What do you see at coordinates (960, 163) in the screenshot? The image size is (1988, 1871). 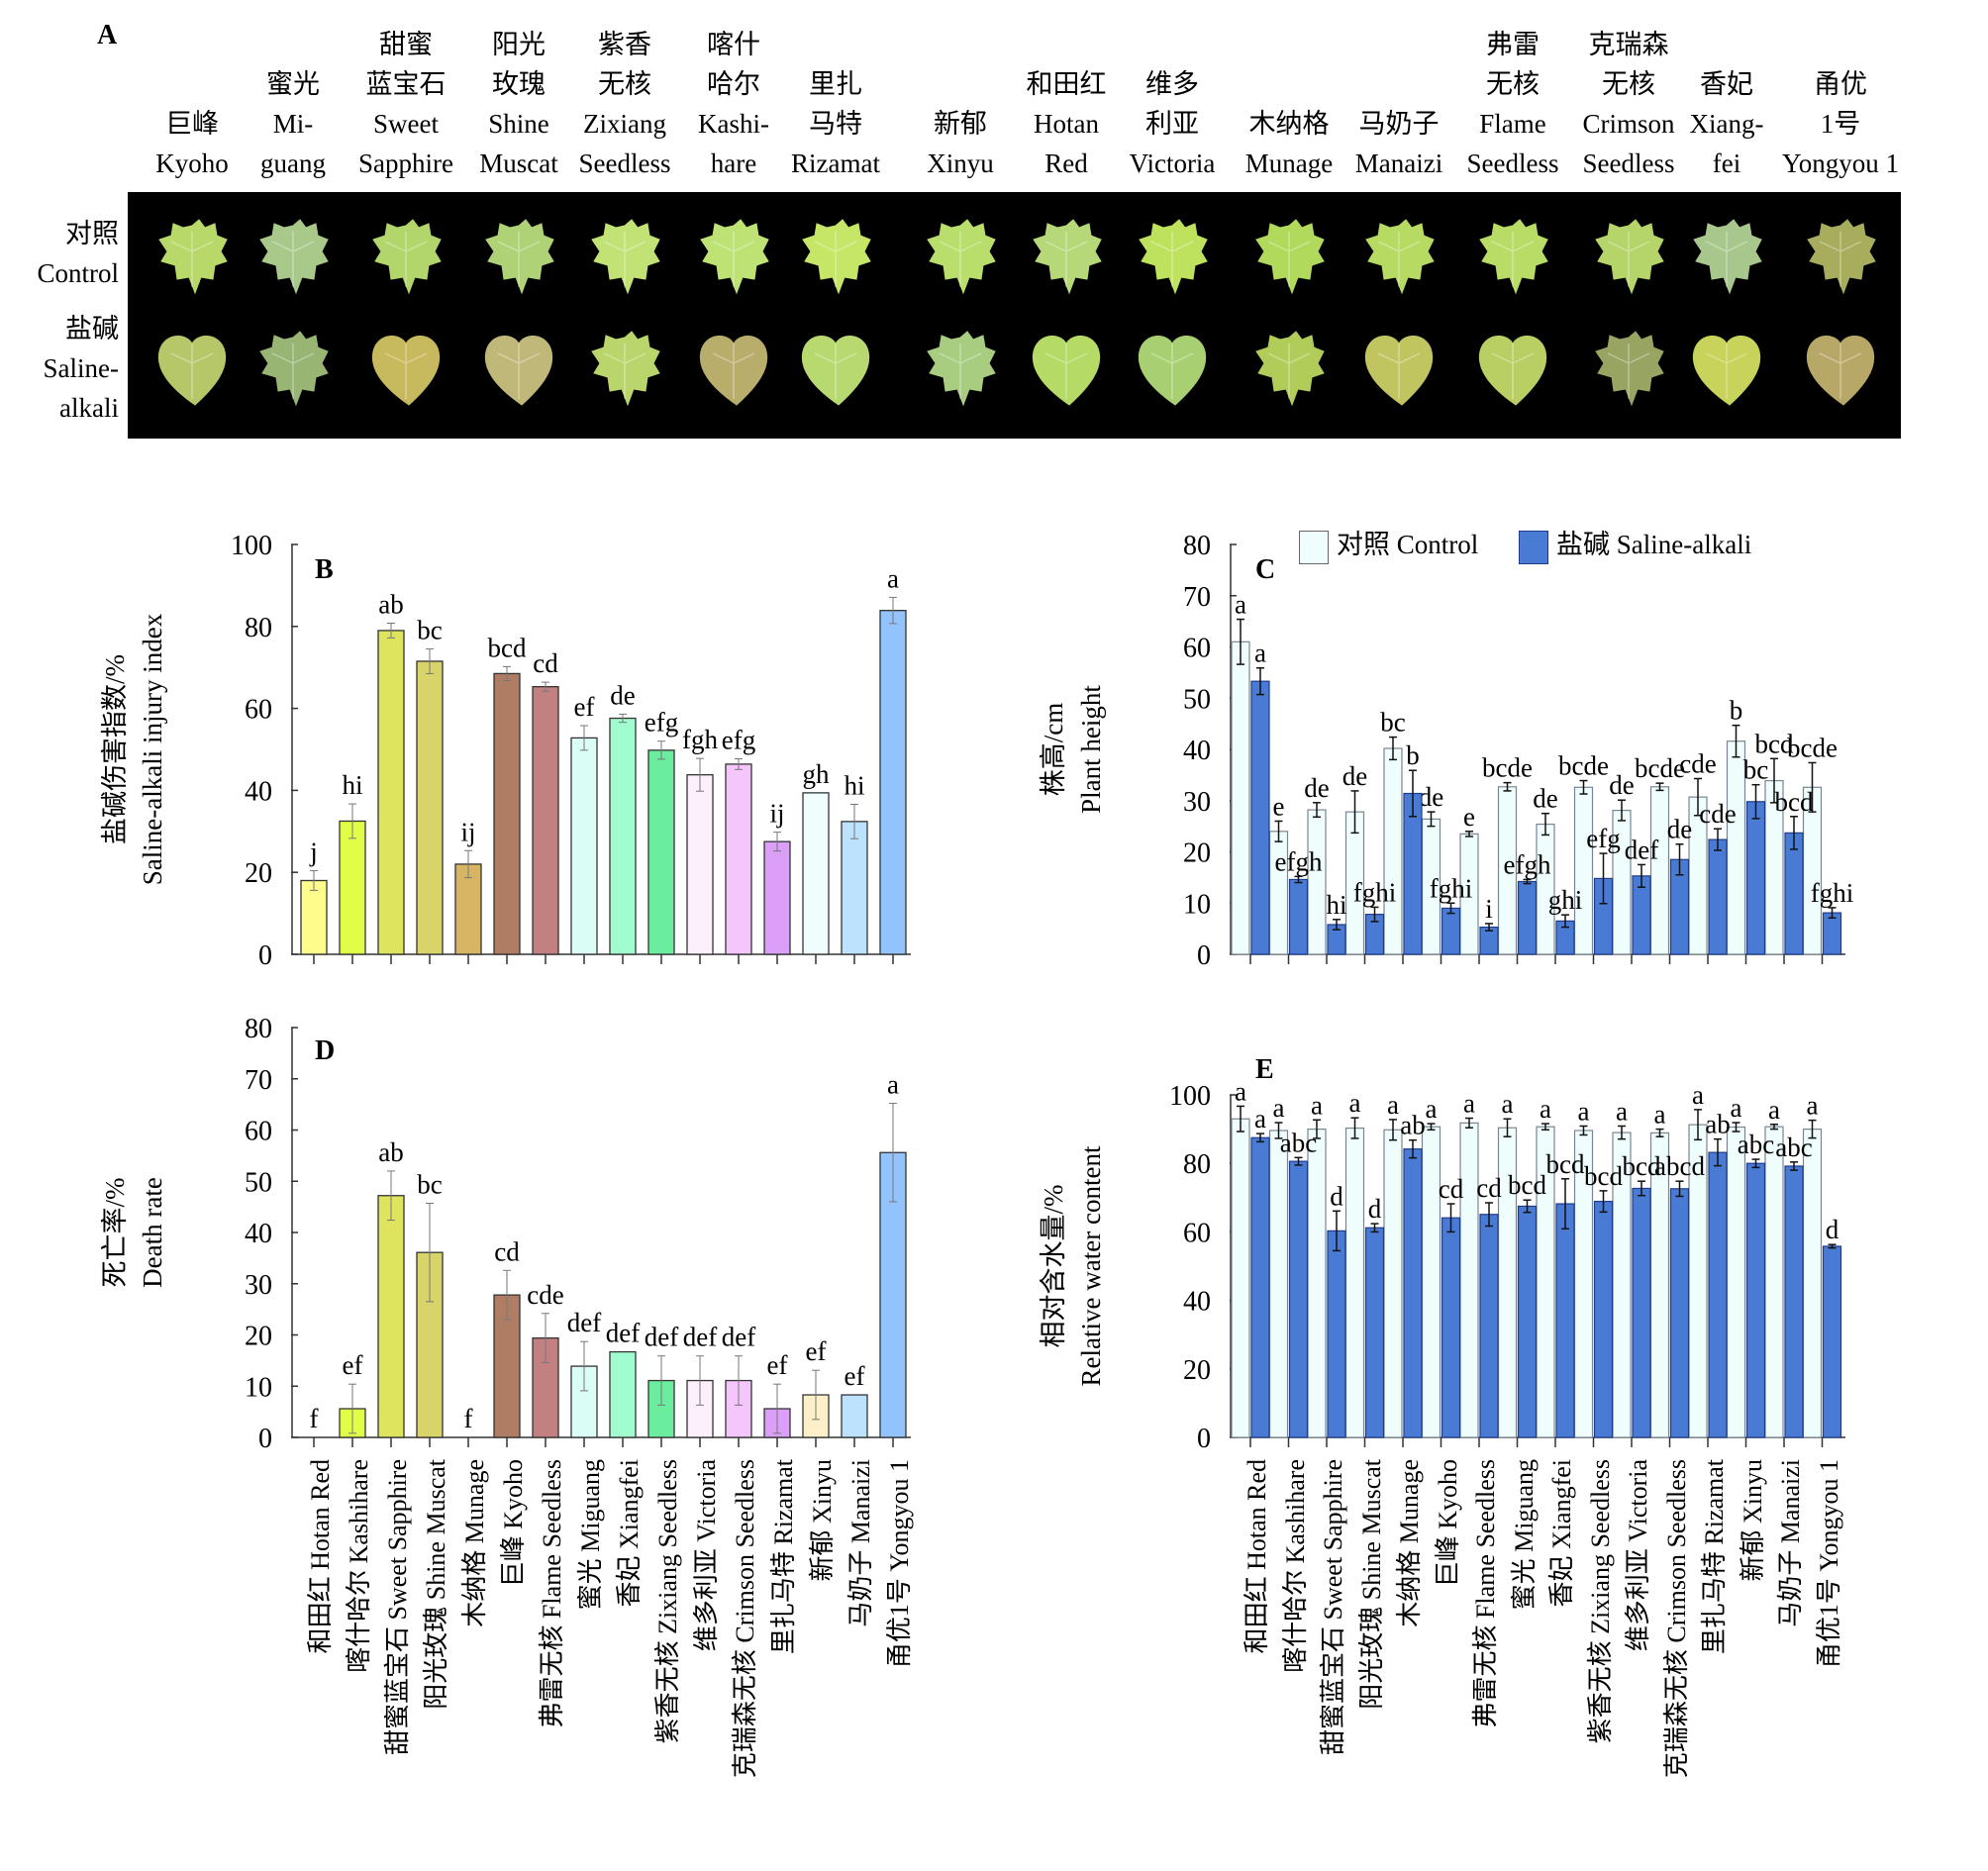 I see `column-header-line: Xinyu` at bounding box center [960, 163].